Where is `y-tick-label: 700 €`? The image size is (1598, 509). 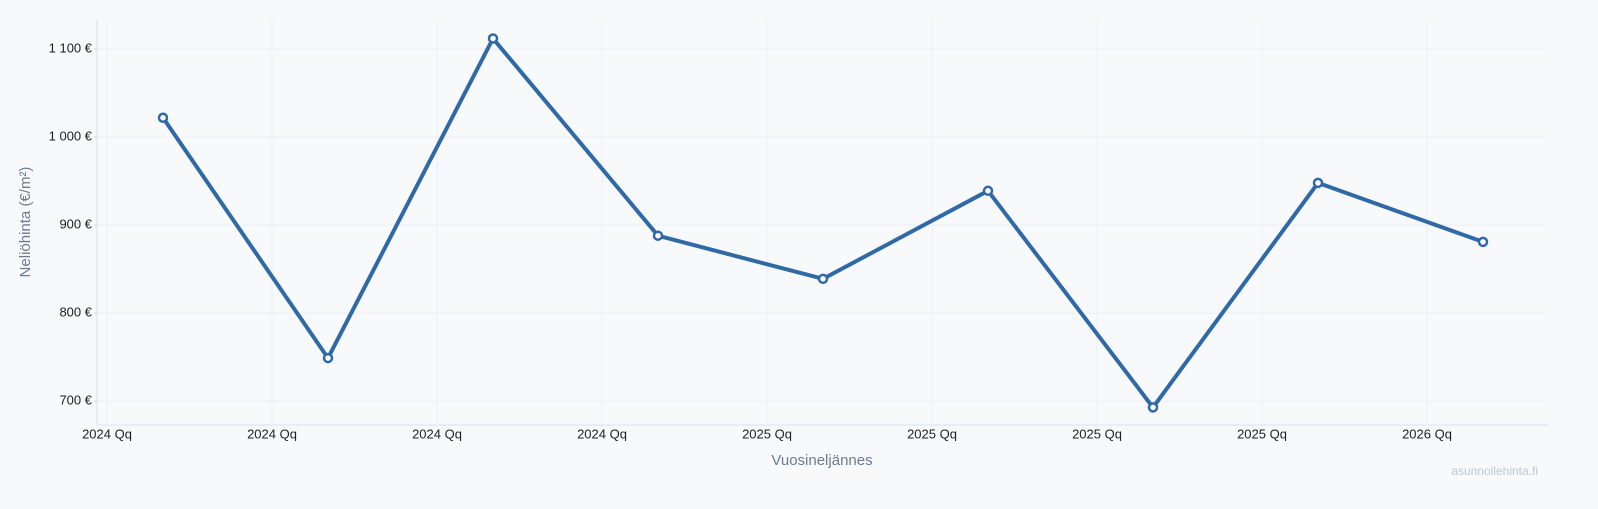
y-tick-label: 700 € is located at coordinates (75, 400).